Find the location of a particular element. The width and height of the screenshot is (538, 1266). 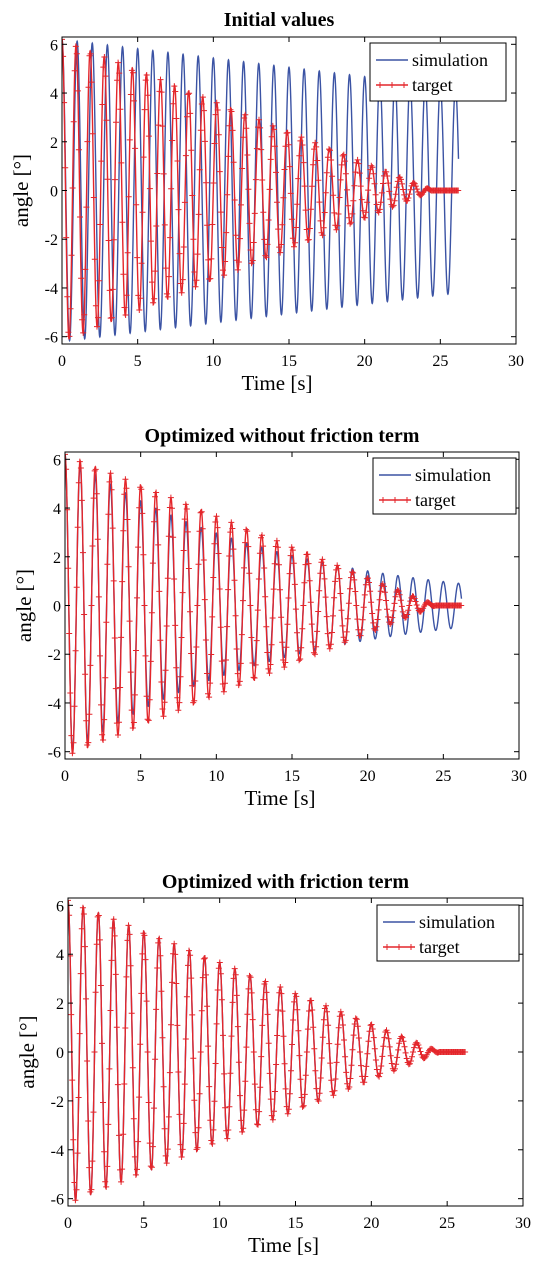

chart-title: Initial values is located at coordinates (279, 20).